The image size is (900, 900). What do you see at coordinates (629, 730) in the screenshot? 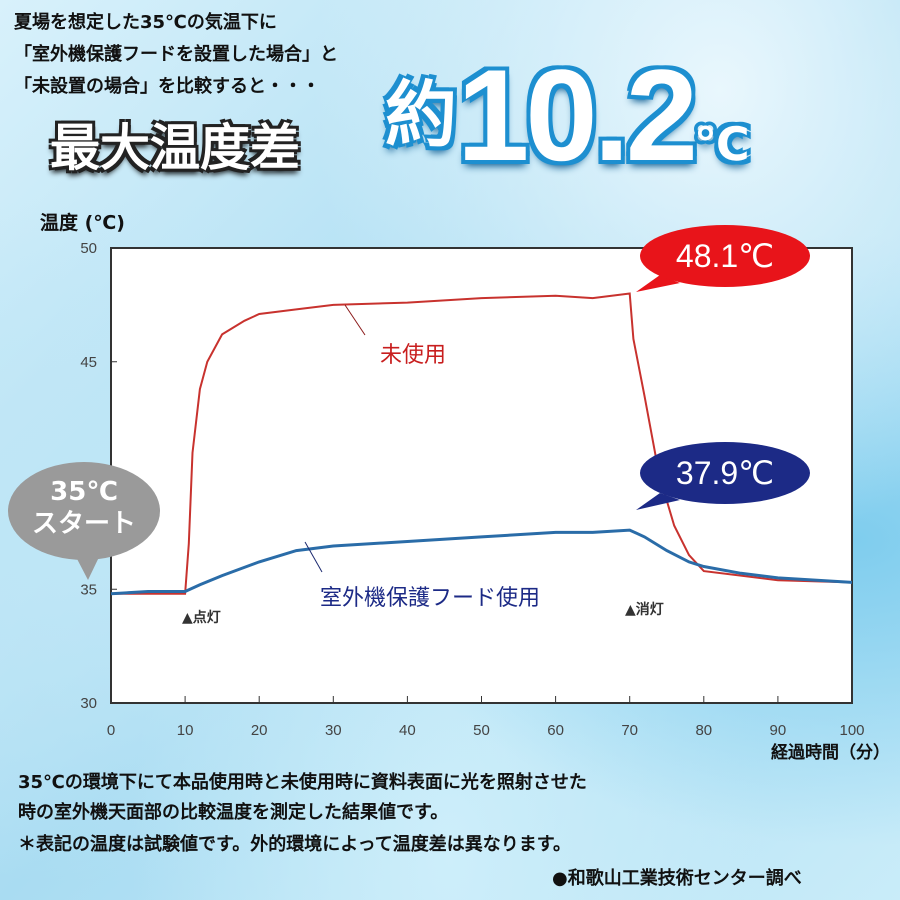
I see `x-tick-label: 70` at bounding box center [629, 730].